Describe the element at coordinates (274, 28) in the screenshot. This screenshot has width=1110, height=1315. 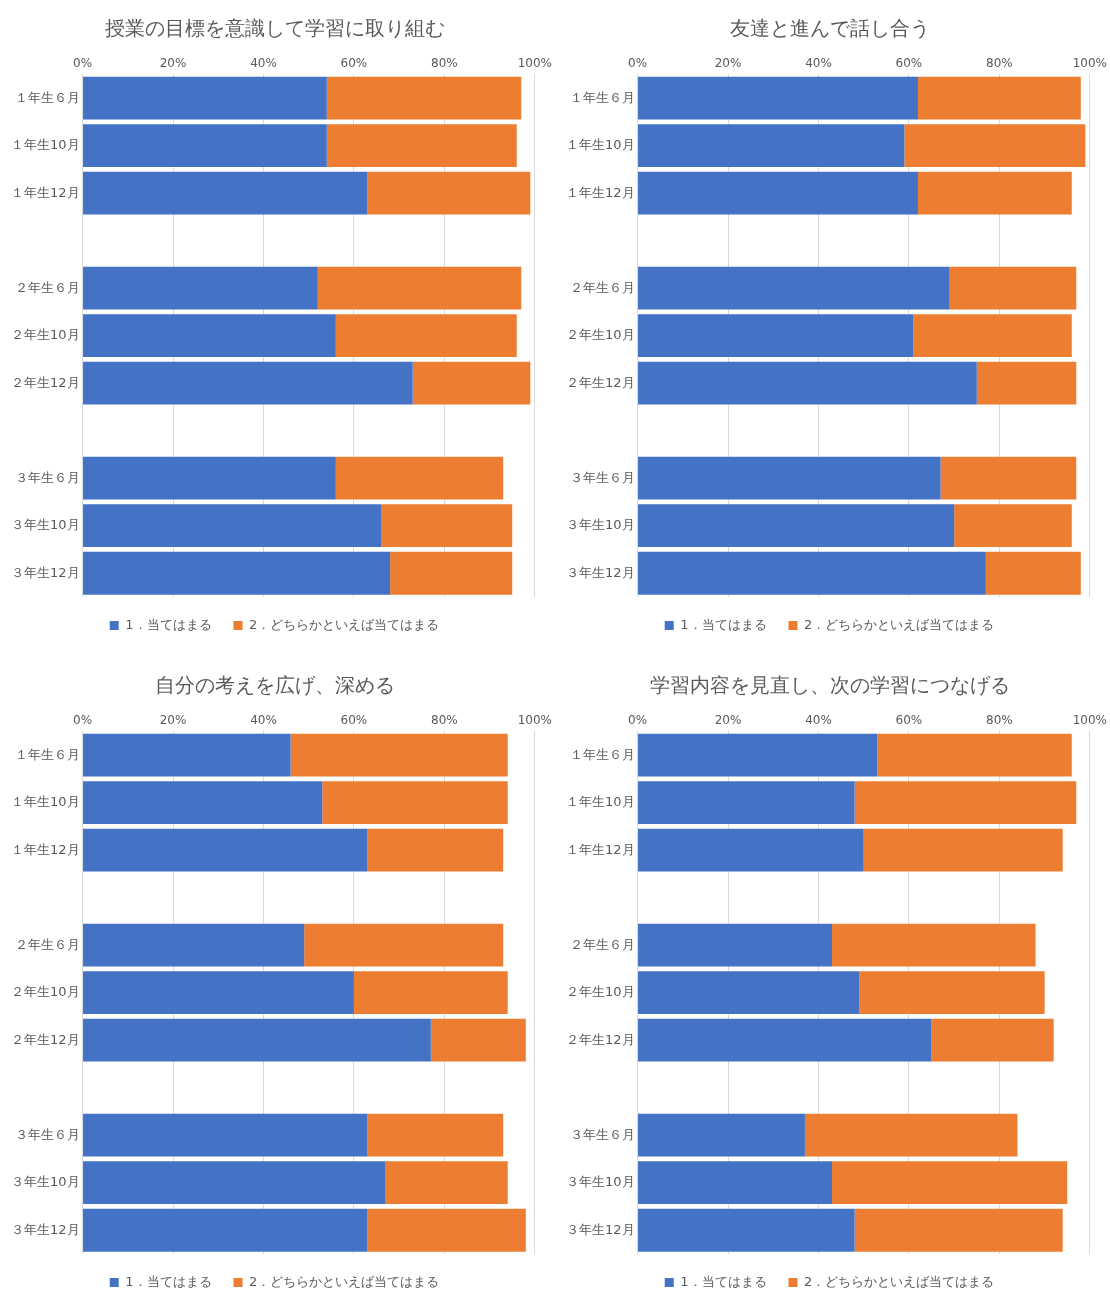
I see `chart-title: 授業の目標を意識して学習に取り組む` at that location.